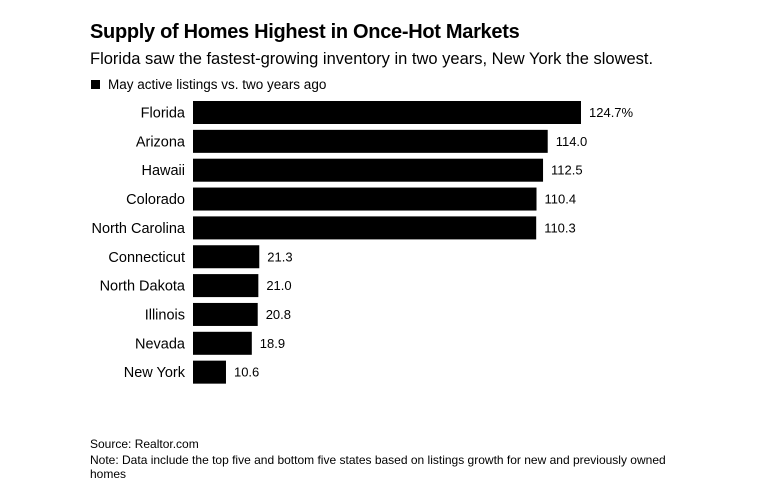  What do you see at coordinates (163, 171) in the screenshot?
I see `category-label: Hawaii` at bounding box center [163, 171].